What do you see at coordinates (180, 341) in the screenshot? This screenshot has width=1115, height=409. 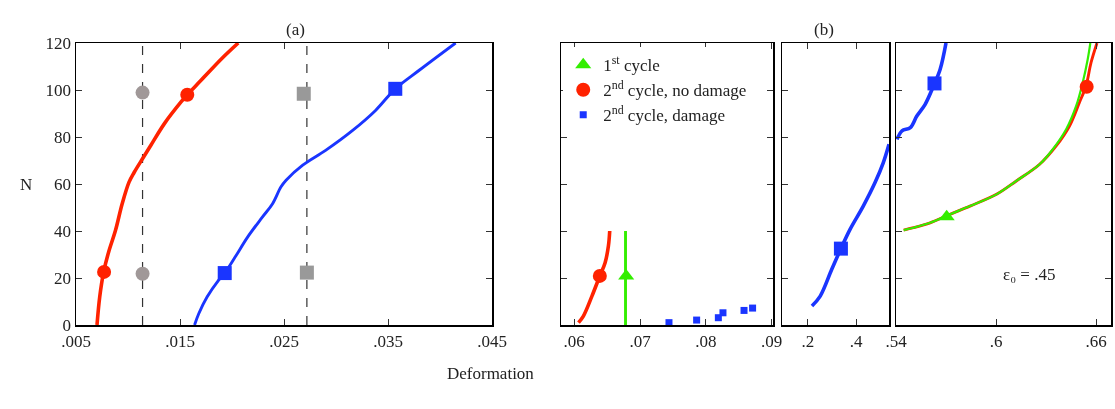 I see `x-tick-label: .015` at bounding box center [180, 341].